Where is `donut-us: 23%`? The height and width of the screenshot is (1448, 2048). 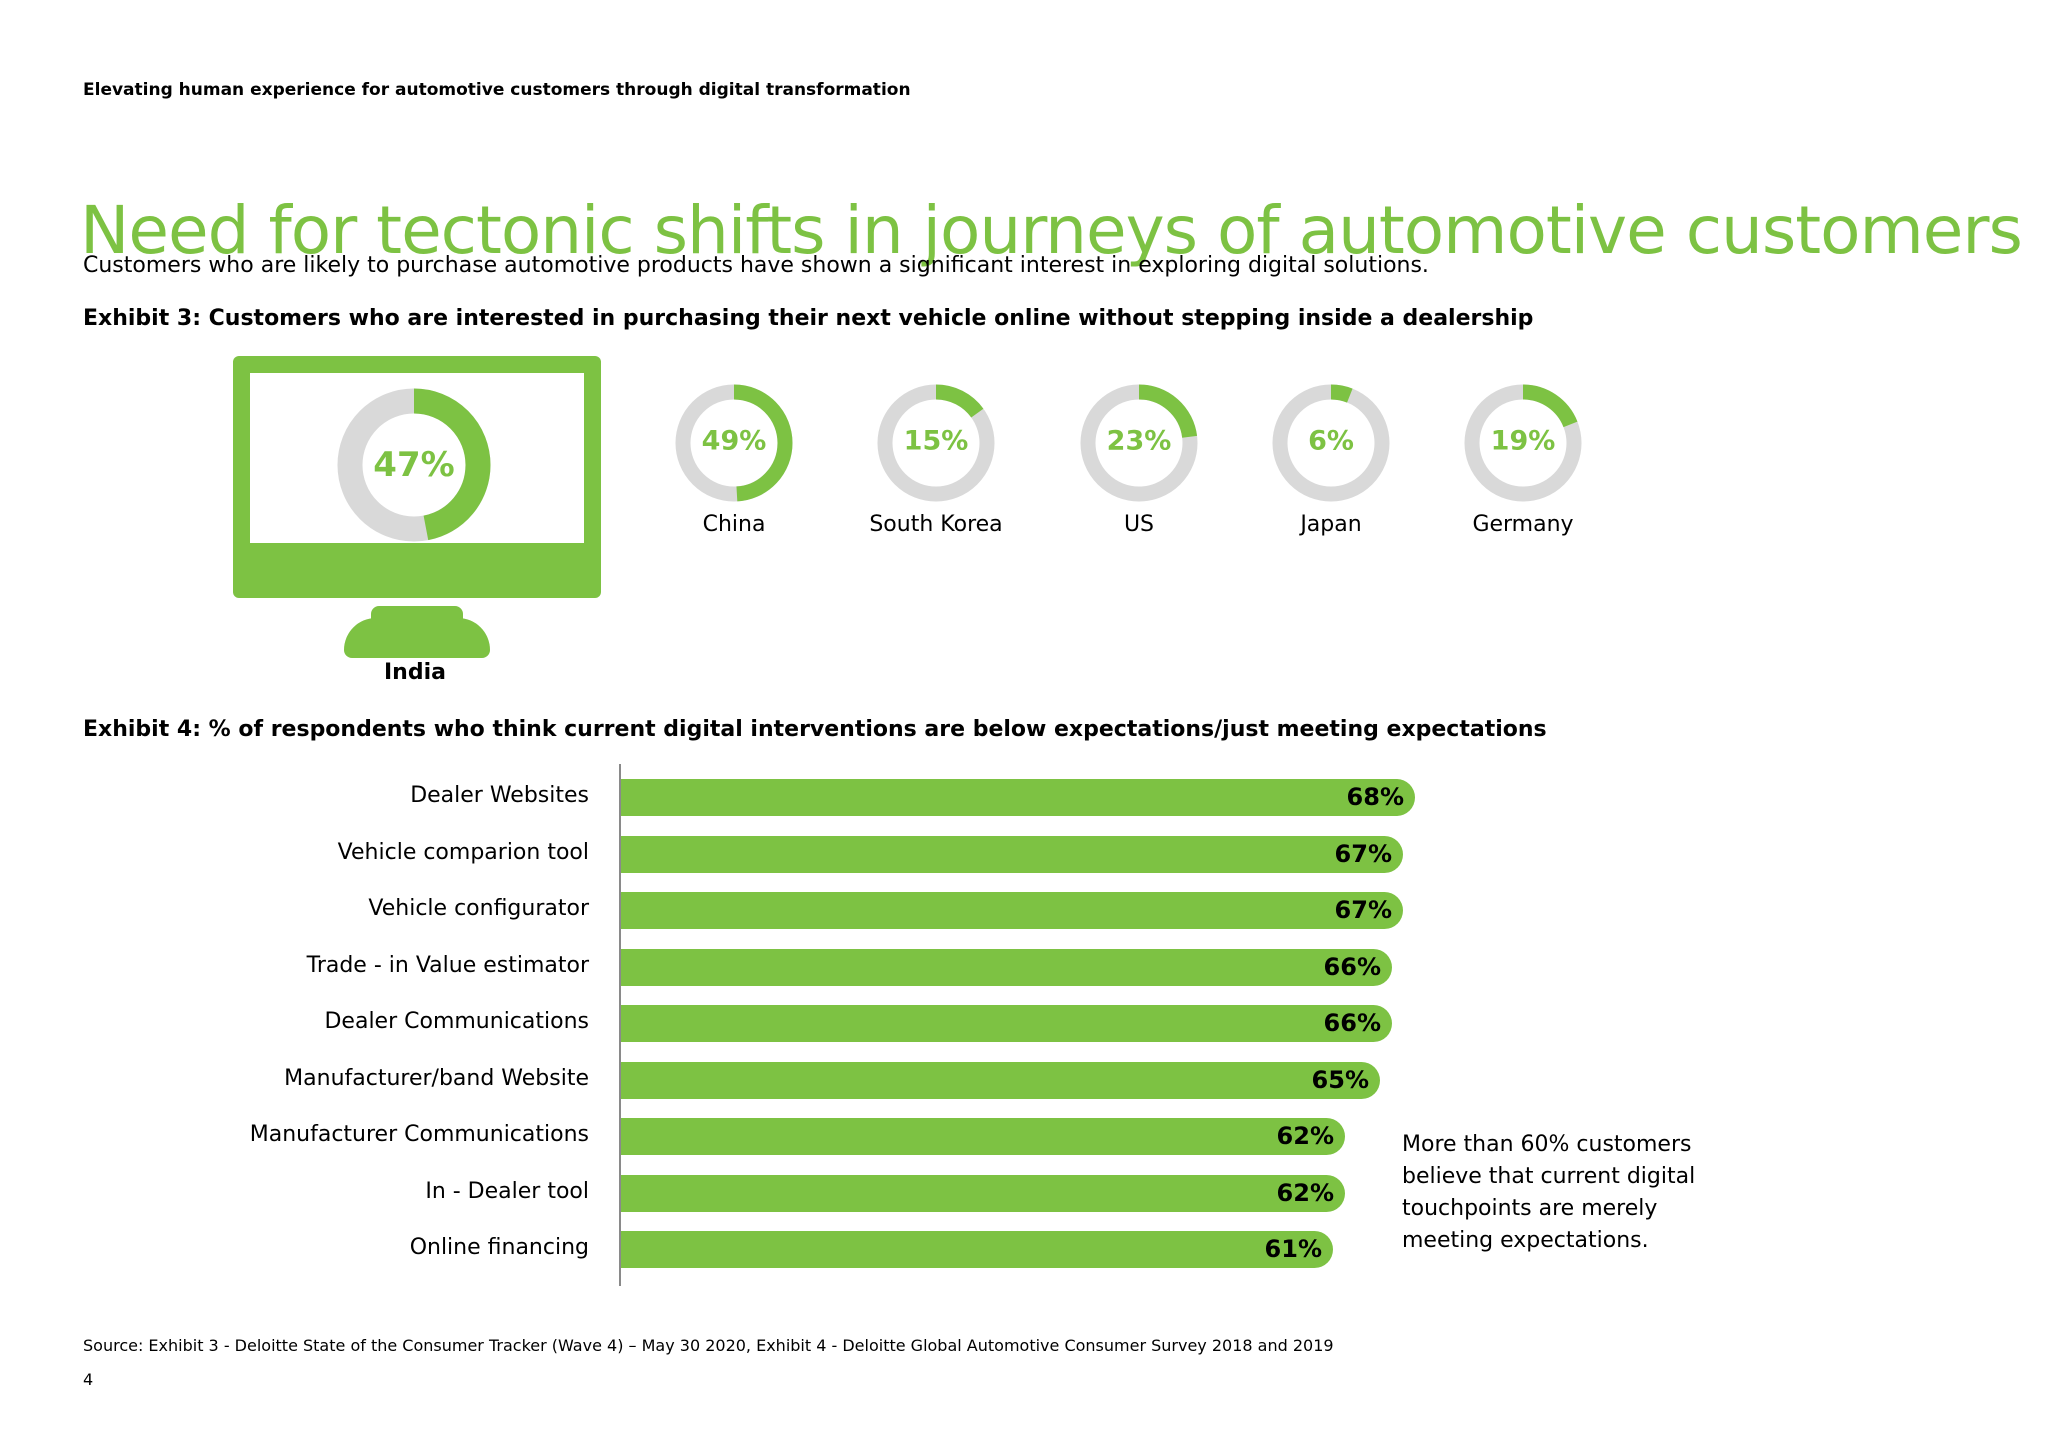 donut-us: 23% is located at coordinates (1139, 443).